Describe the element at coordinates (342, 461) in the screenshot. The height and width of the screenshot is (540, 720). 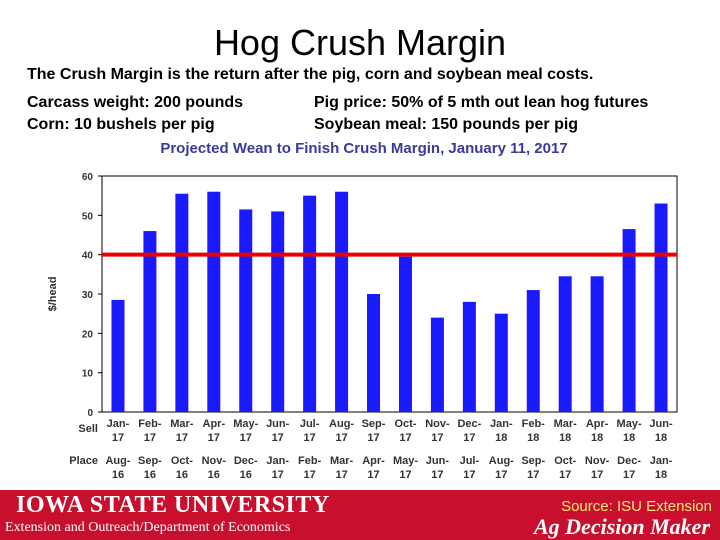
I see `place-month-label: Mar-` at that location.